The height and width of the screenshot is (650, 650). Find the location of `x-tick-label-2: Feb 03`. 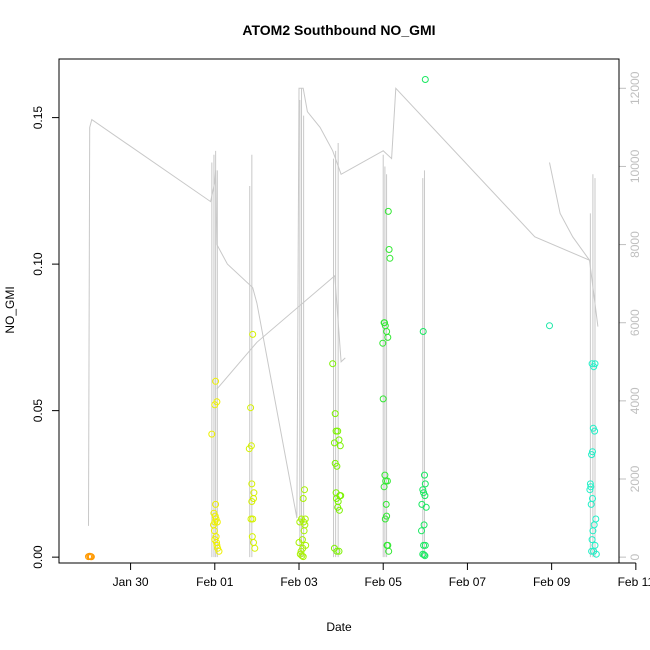

x-tick-label-2: Feb 03 is located at coordinates (299, 582).